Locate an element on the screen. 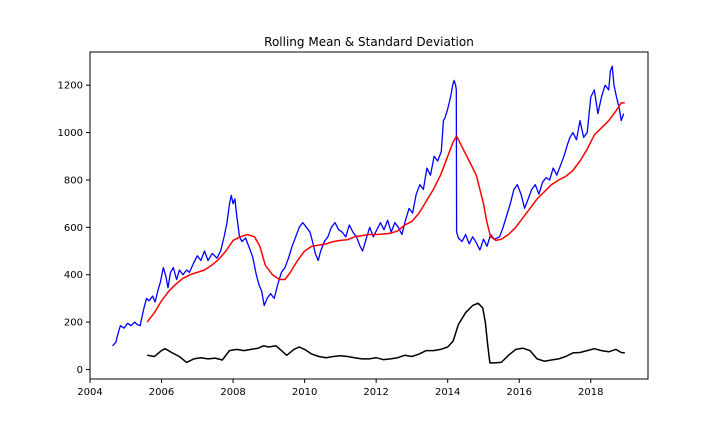 The width and height of the screenshot is (720, 432). x-tick-label: 2012 is located at coordinates (375, 392).